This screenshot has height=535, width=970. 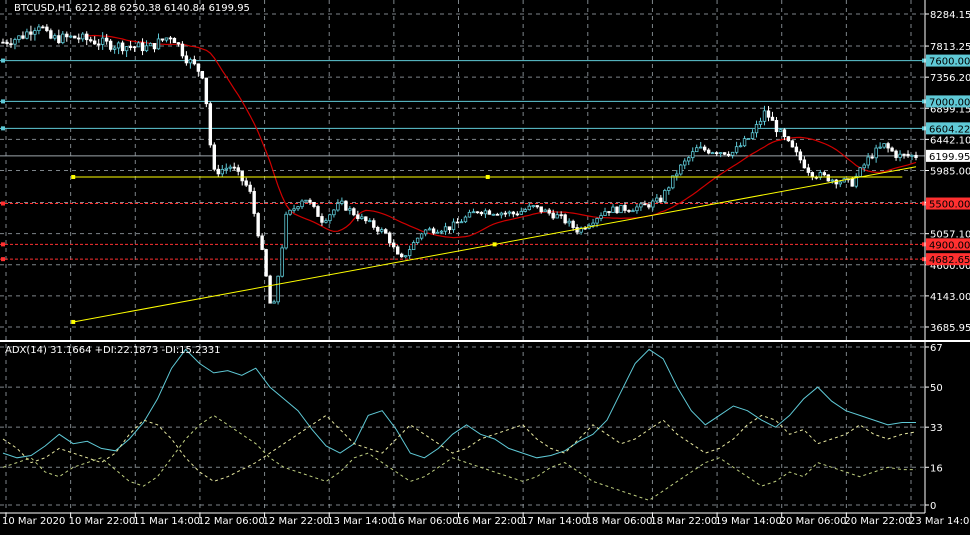 I want to click on price-tag, so click(x=948, y=259).